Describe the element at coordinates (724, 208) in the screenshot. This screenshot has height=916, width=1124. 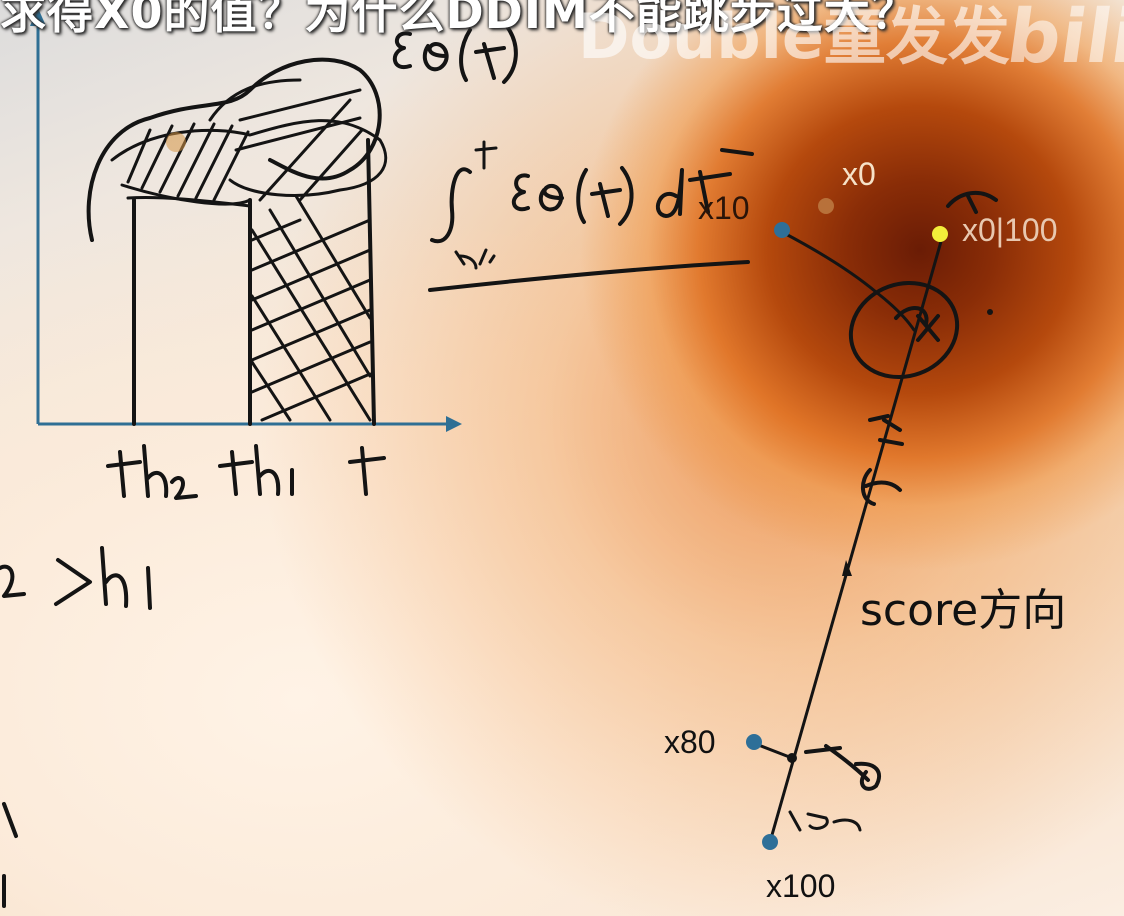
I see `label-x10: x10` at that location.